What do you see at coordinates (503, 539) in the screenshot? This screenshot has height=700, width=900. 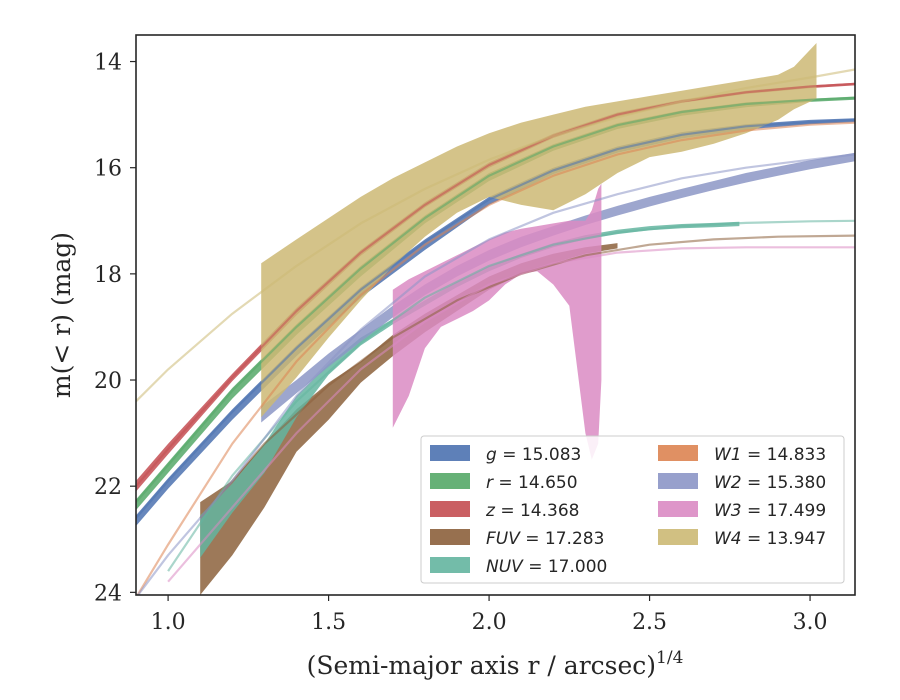 I see `legend-label-variable: FUV` at bounding box center [503, 539].